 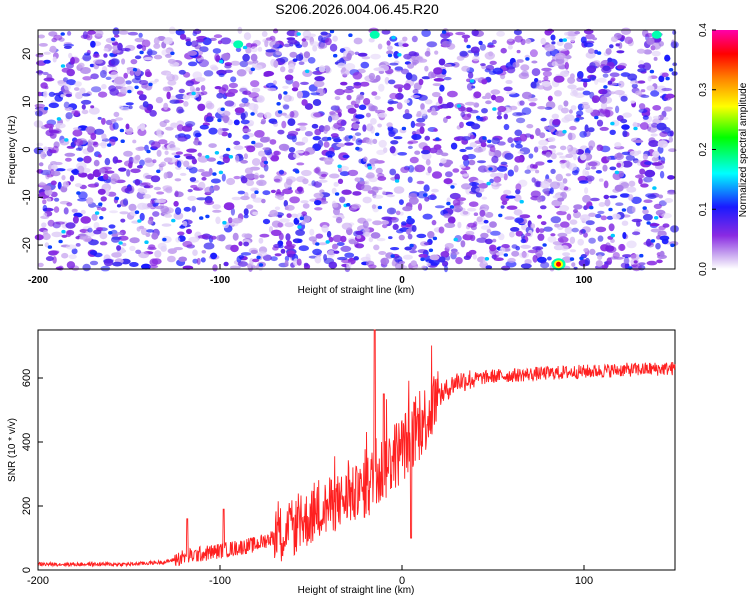 I want to click on snr-y-label: SNR (10 * v/v), so click(x=12, y=450).